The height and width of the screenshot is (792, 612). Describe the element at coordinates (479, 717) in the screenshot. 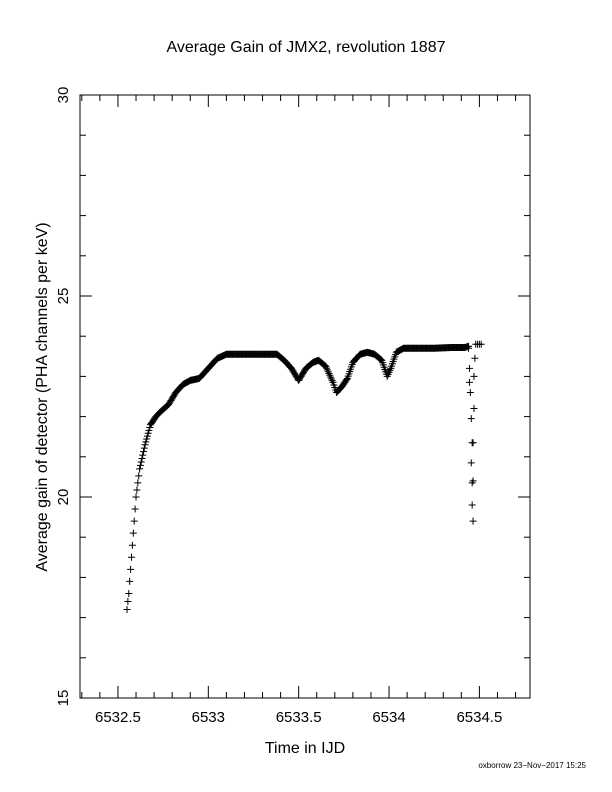

I see `x-tick-label: 6534.5` at that location.